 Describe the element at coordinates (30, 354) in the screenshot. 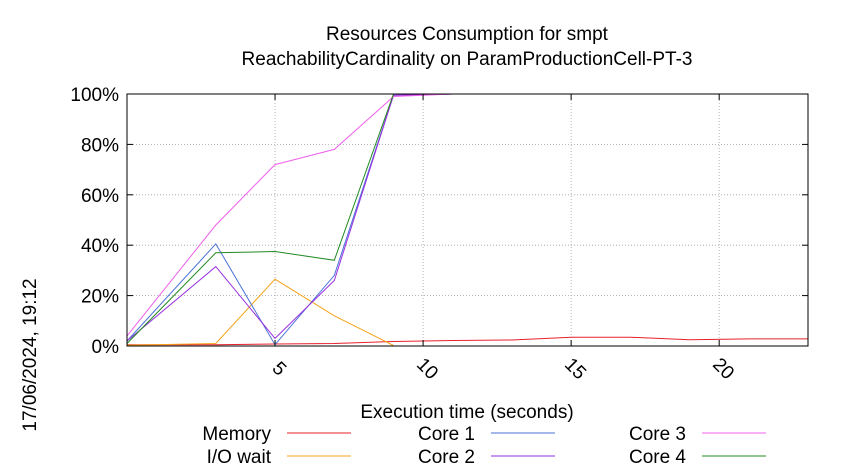

I see `timestamp-side-label: 17/06/2024, 19:12` at that location.